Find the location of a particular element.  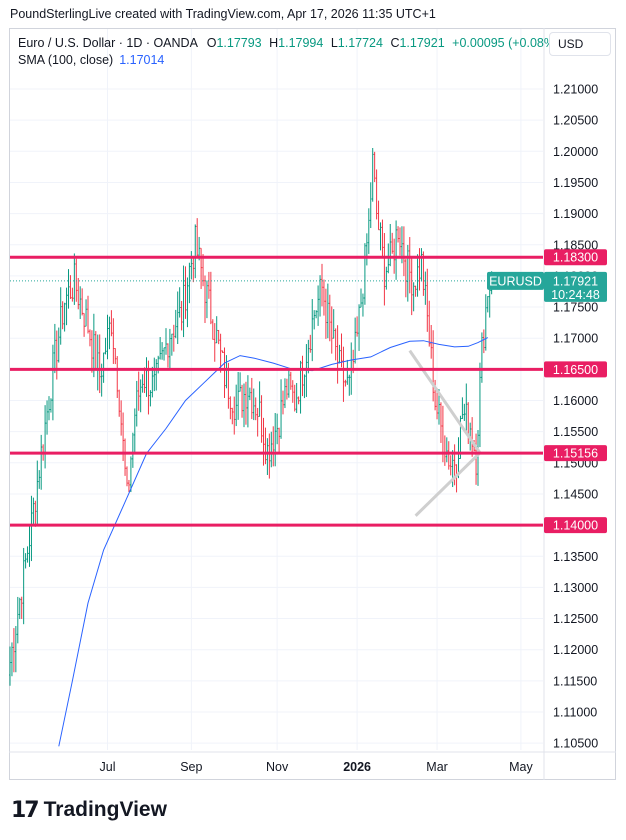

time-tick-label: 2026 is located at coordinates (357, 767).